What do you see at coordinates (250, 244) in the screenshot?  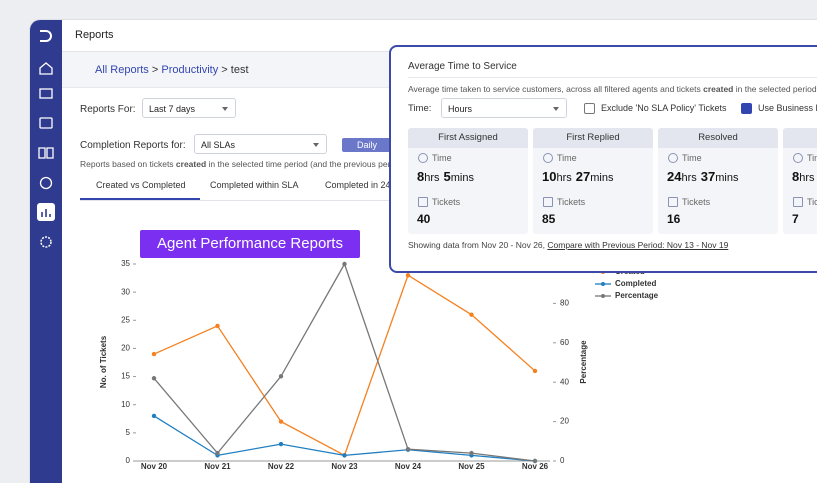 I see `banner: Agent Performance Reports` at bounding box center [250, 244].